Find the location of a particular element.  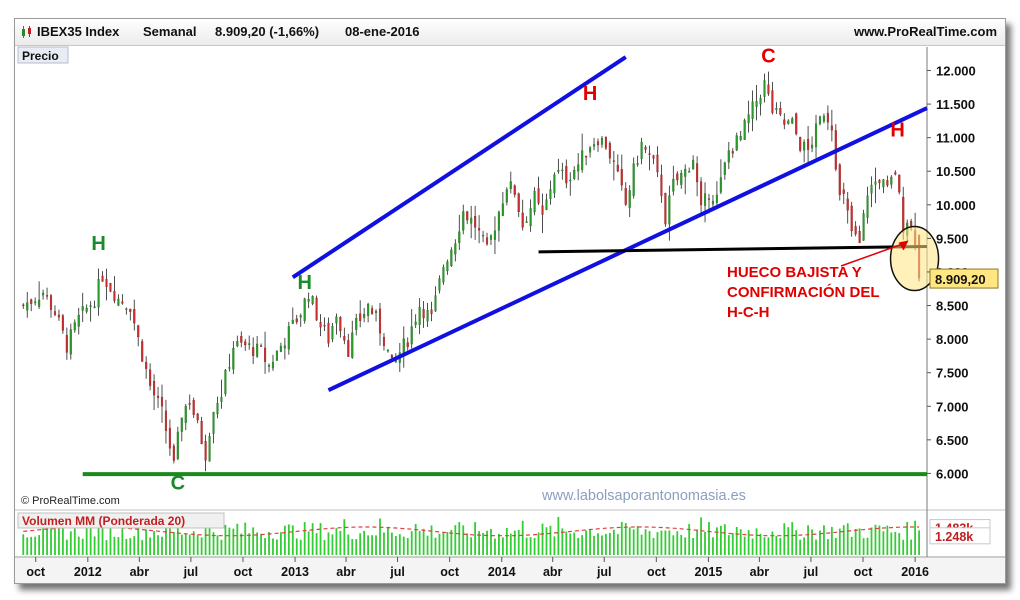

ytick-label: 12.000 is located at coordinates (956, 71).